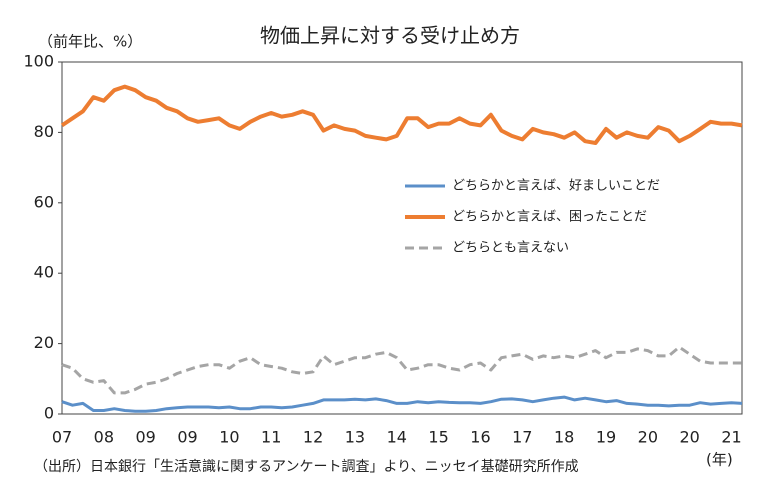 This screenshot has height=503, width=766. I want to click on x-tick-label: 18, so click(564, 437).